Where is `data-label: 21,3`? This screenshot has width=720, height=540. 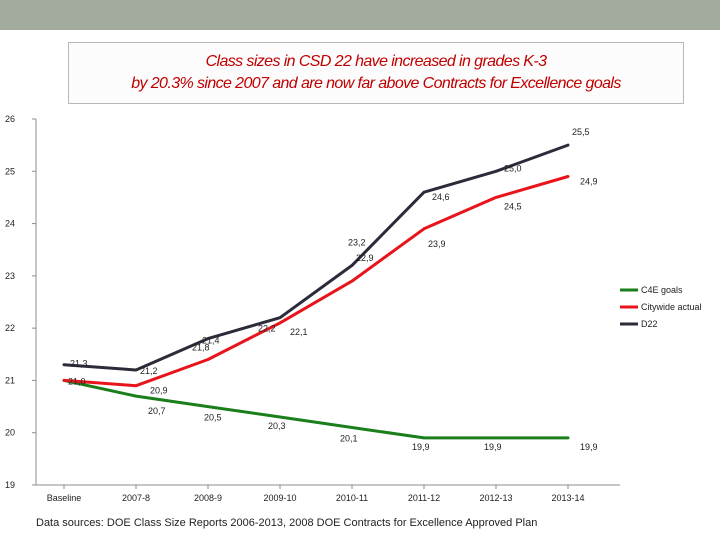 data-label: 21,3 is located at coordinates (79, 364).